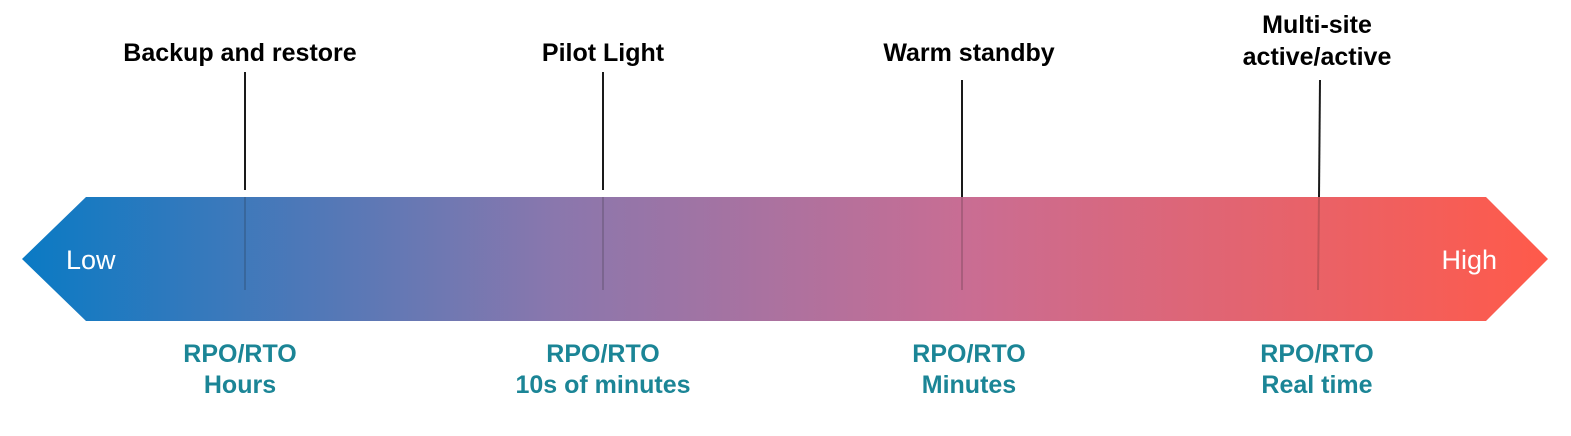 This screenshot has width=1571, height=436. Describe the element at coordinates (602, 219) in the screenshot. I see `strategy-pilot-light: Pilot Light RPO/RTO 10s of minutes` at that location.